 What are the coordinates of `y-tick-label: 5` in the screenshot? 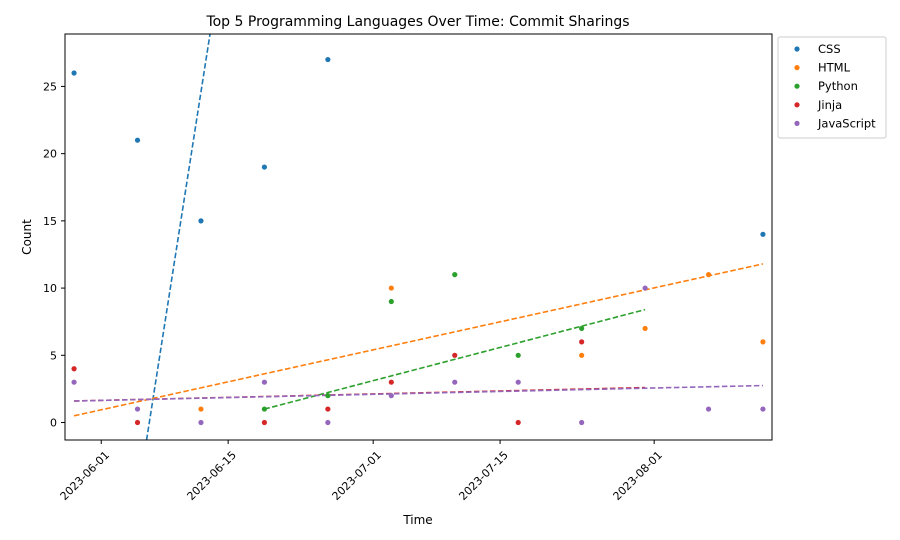 It's located at (53, 355).